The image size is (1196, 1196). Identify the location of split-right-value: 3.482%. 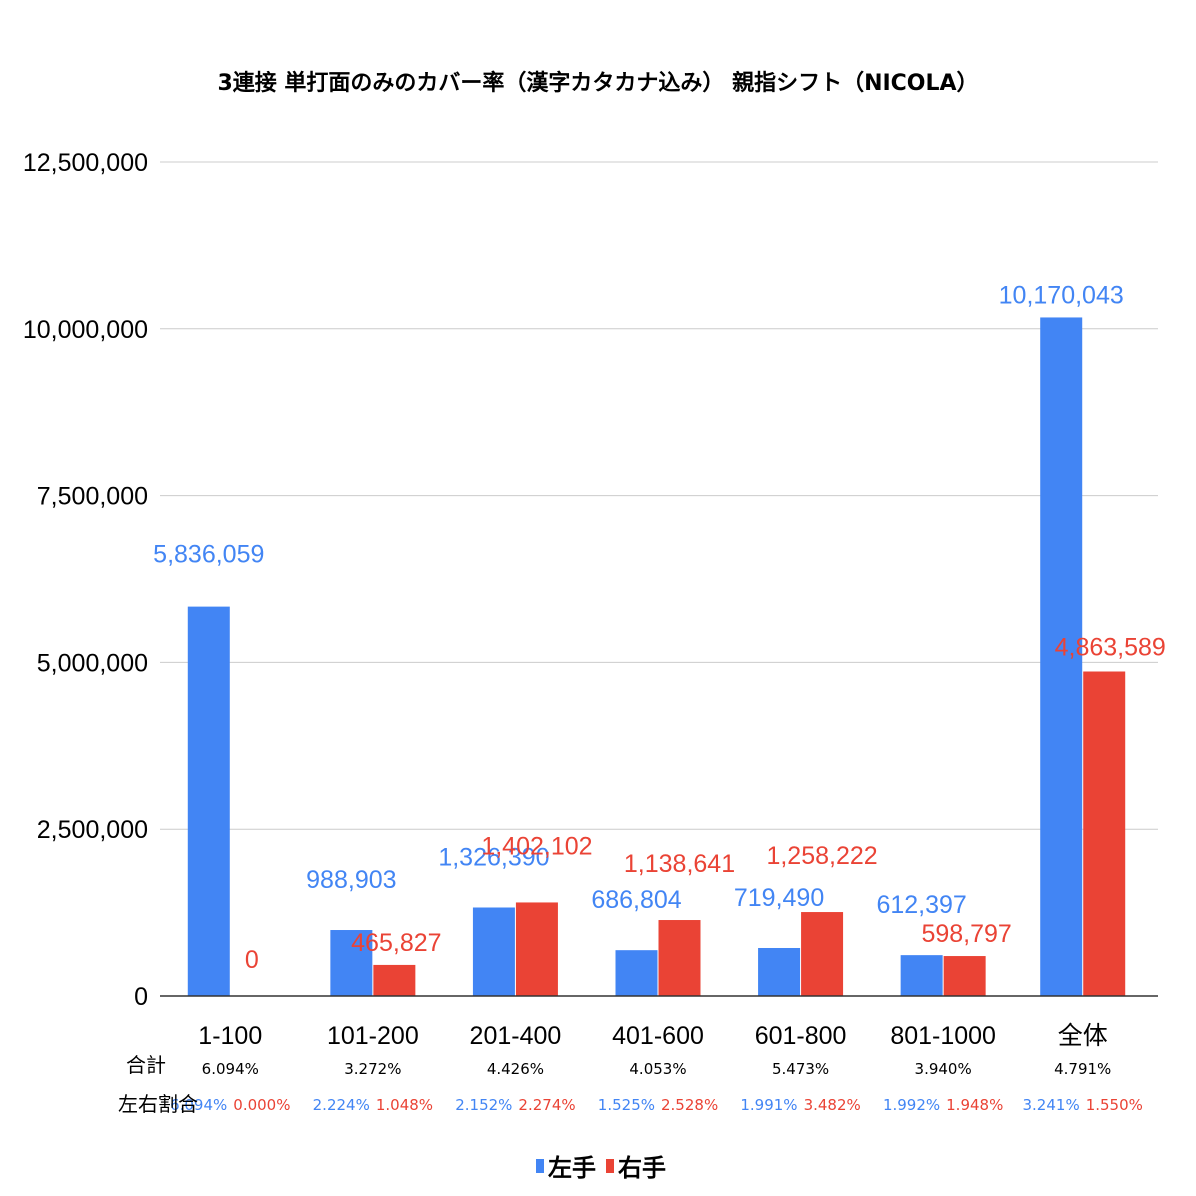
(832, 1105).